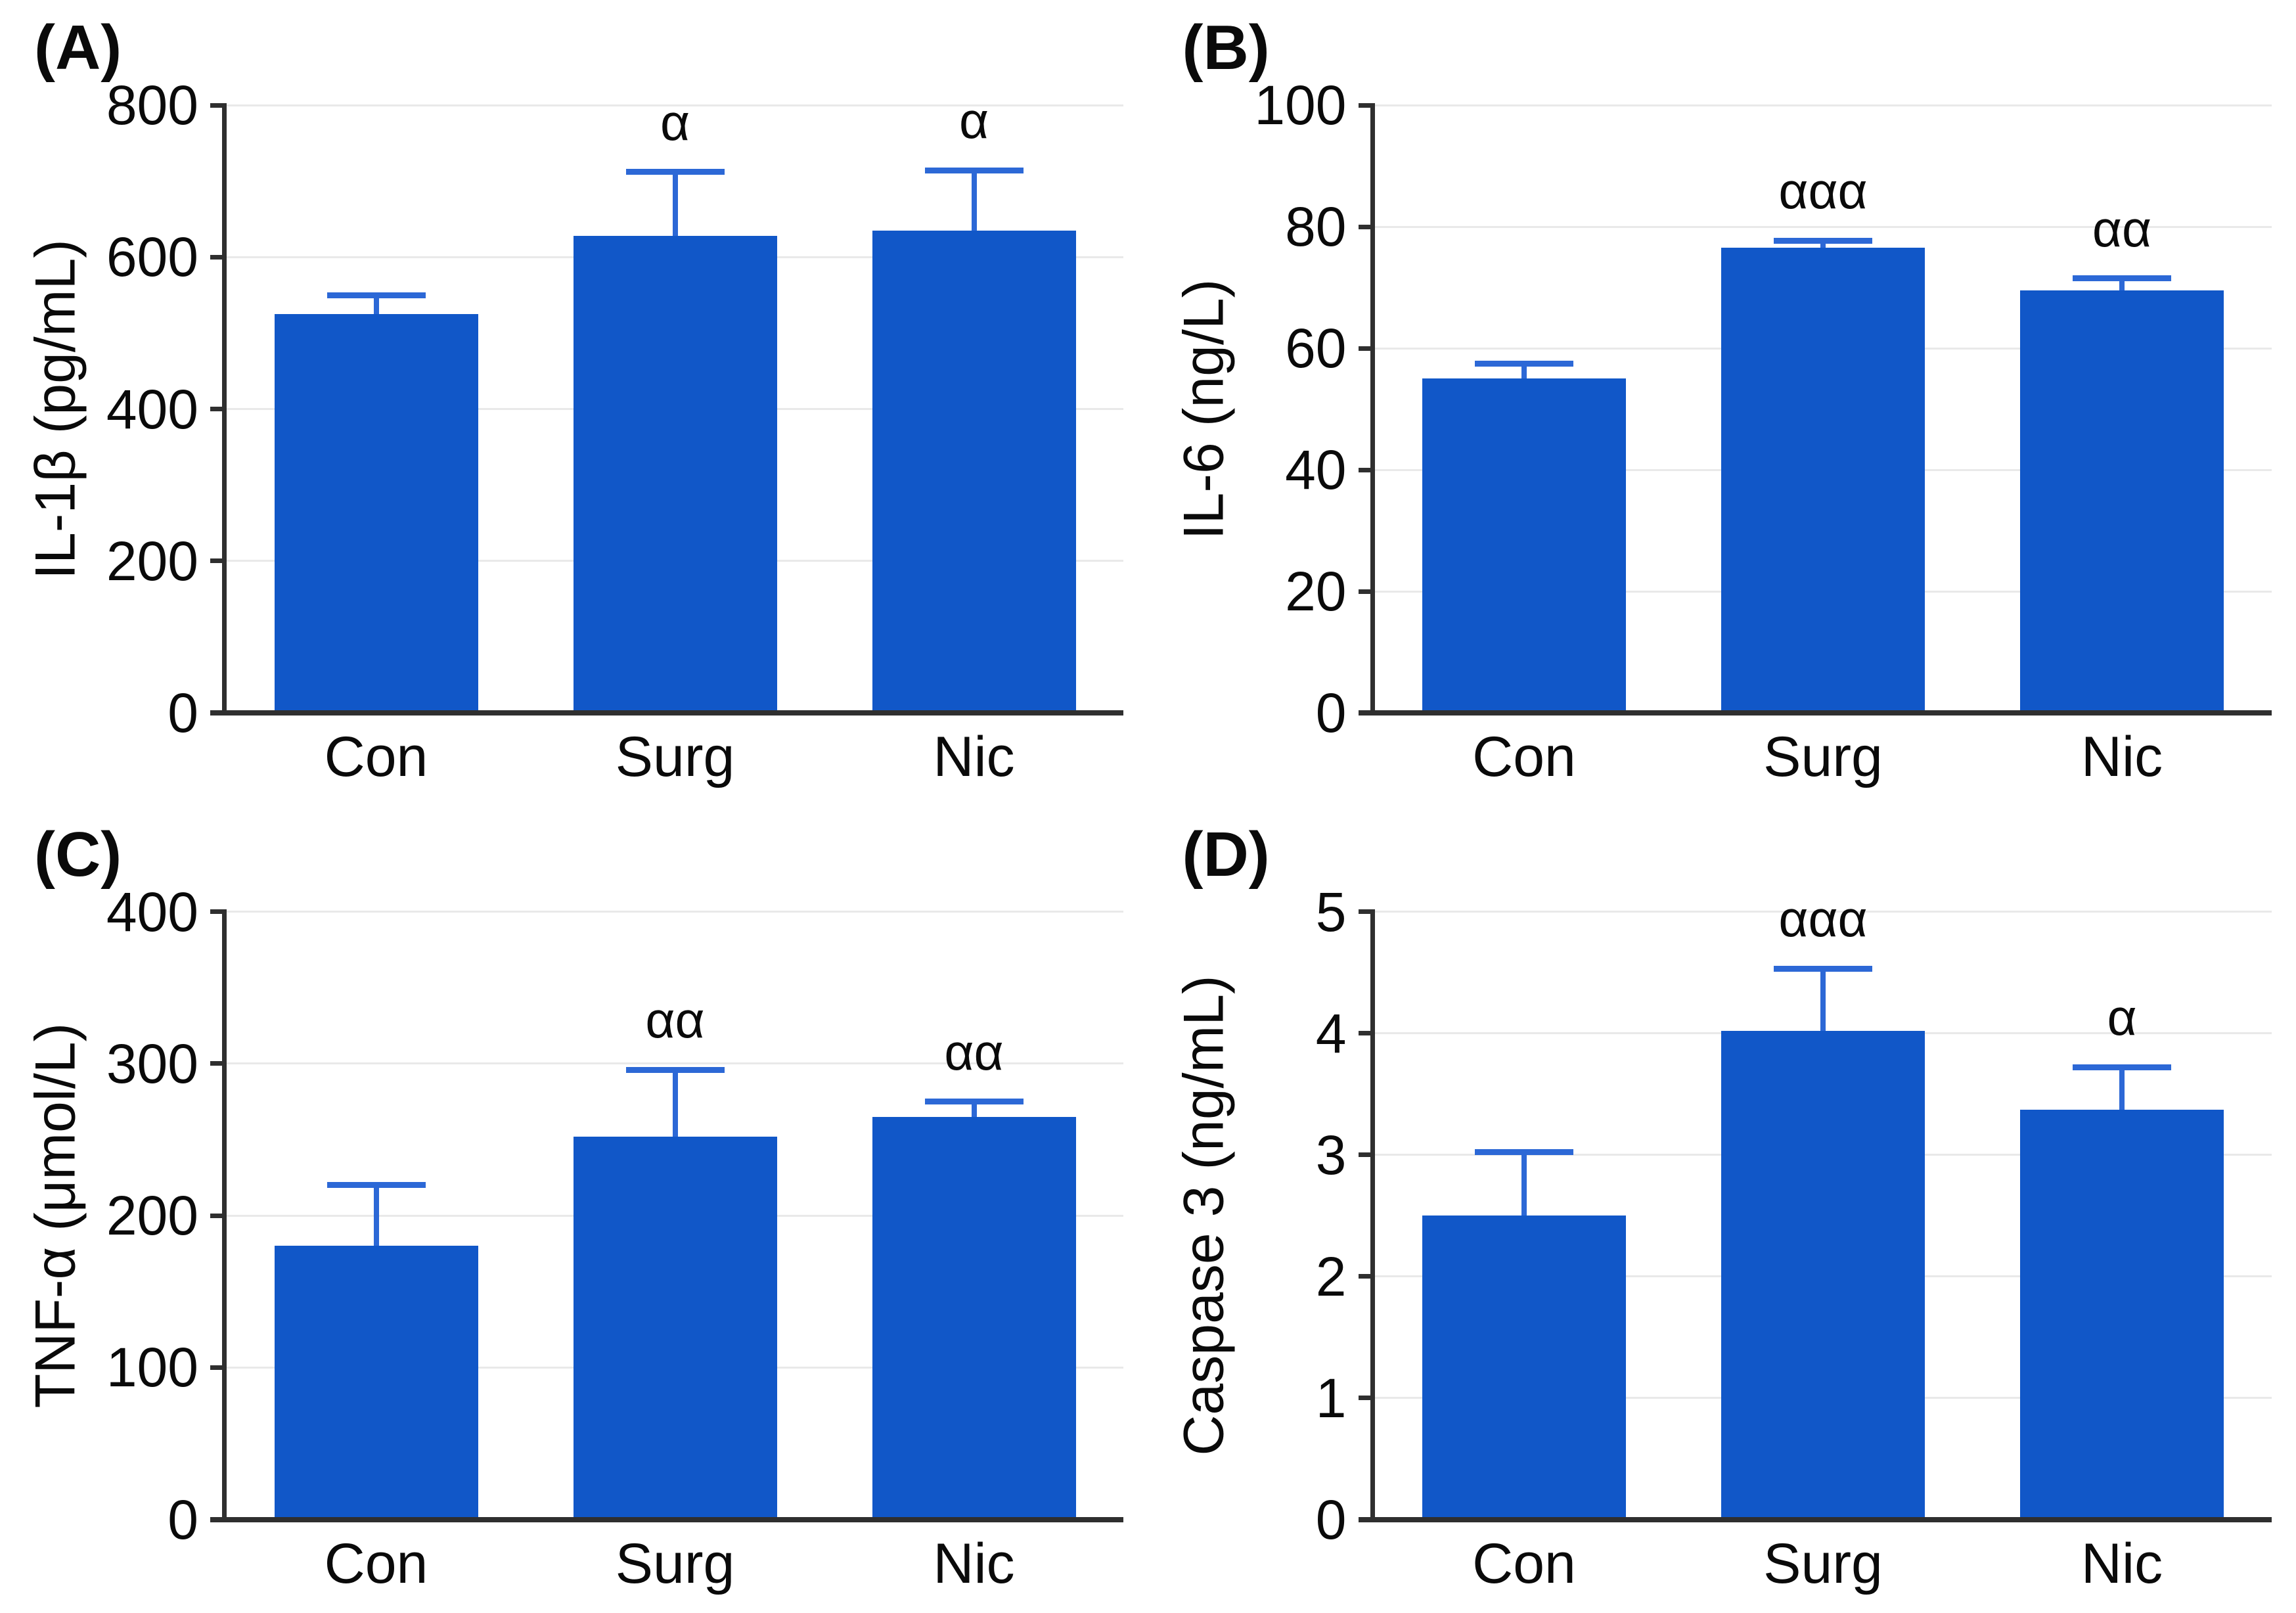 The image size is (2296, 1613). What do you see at coordinates (152, 1215) in the screenshot?
I see `y-tick-label: 200` at bounding box center [152, 1215].